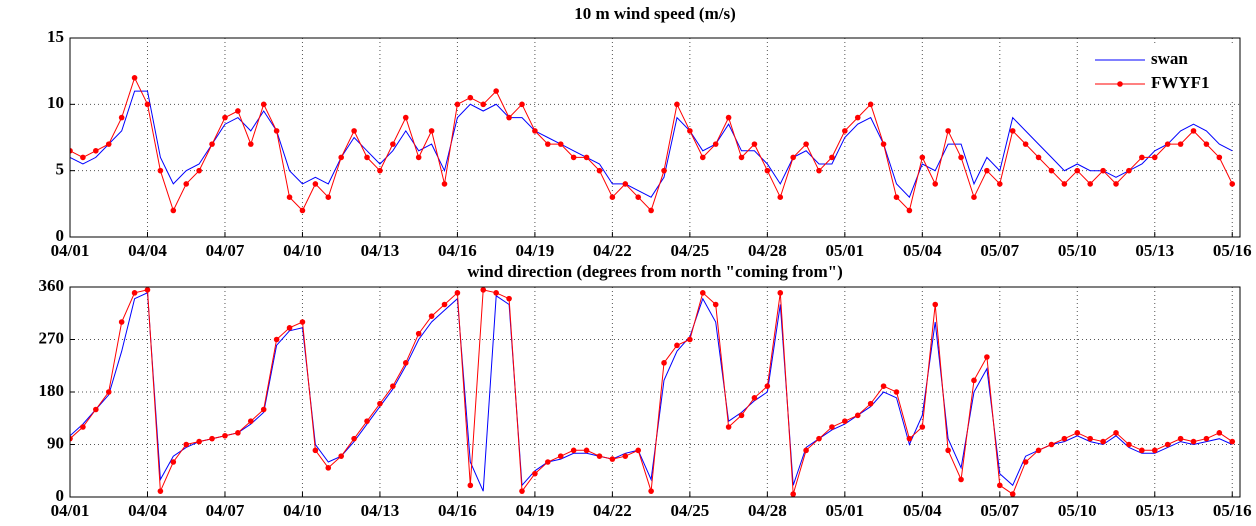 This screenshot has height=526, width=1256. What do you see at coordinates (147, 510) in the screenshot?
I see `x-tick-label: 04/04` at bounding box center [147, 510].